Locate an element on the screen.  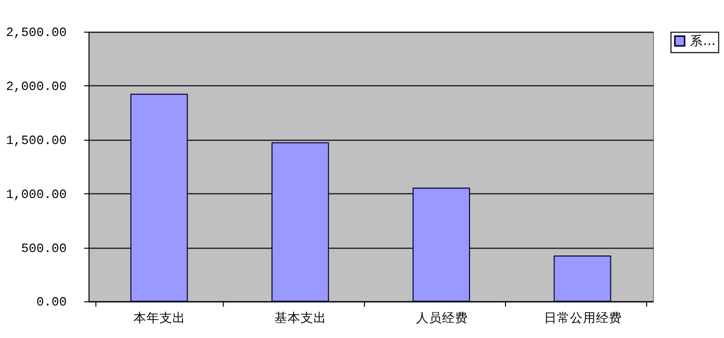
x-tick-label: 人员经费 is located at coordinates (442, 318).